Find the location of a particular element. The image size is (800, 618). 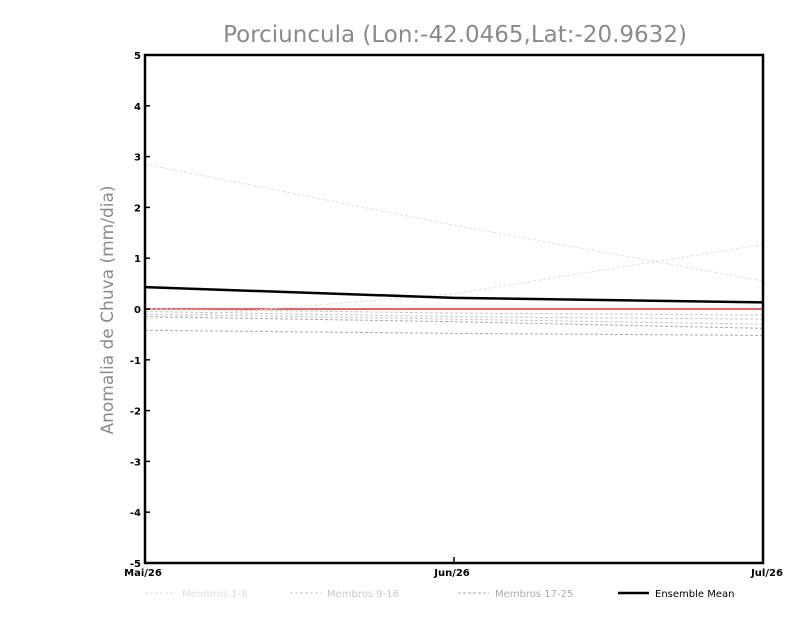

x-tick-label: Jun/26 is located at coordinates (451, 573).